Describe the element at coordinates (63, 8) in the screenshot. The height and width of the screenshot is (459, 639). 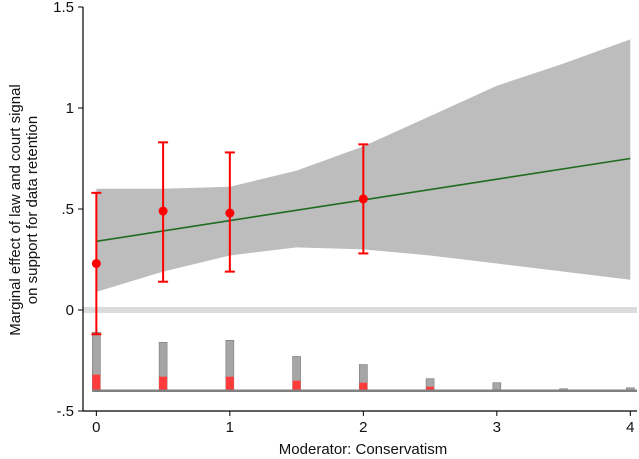
I see `y-tick-label: 1.5` at that location.